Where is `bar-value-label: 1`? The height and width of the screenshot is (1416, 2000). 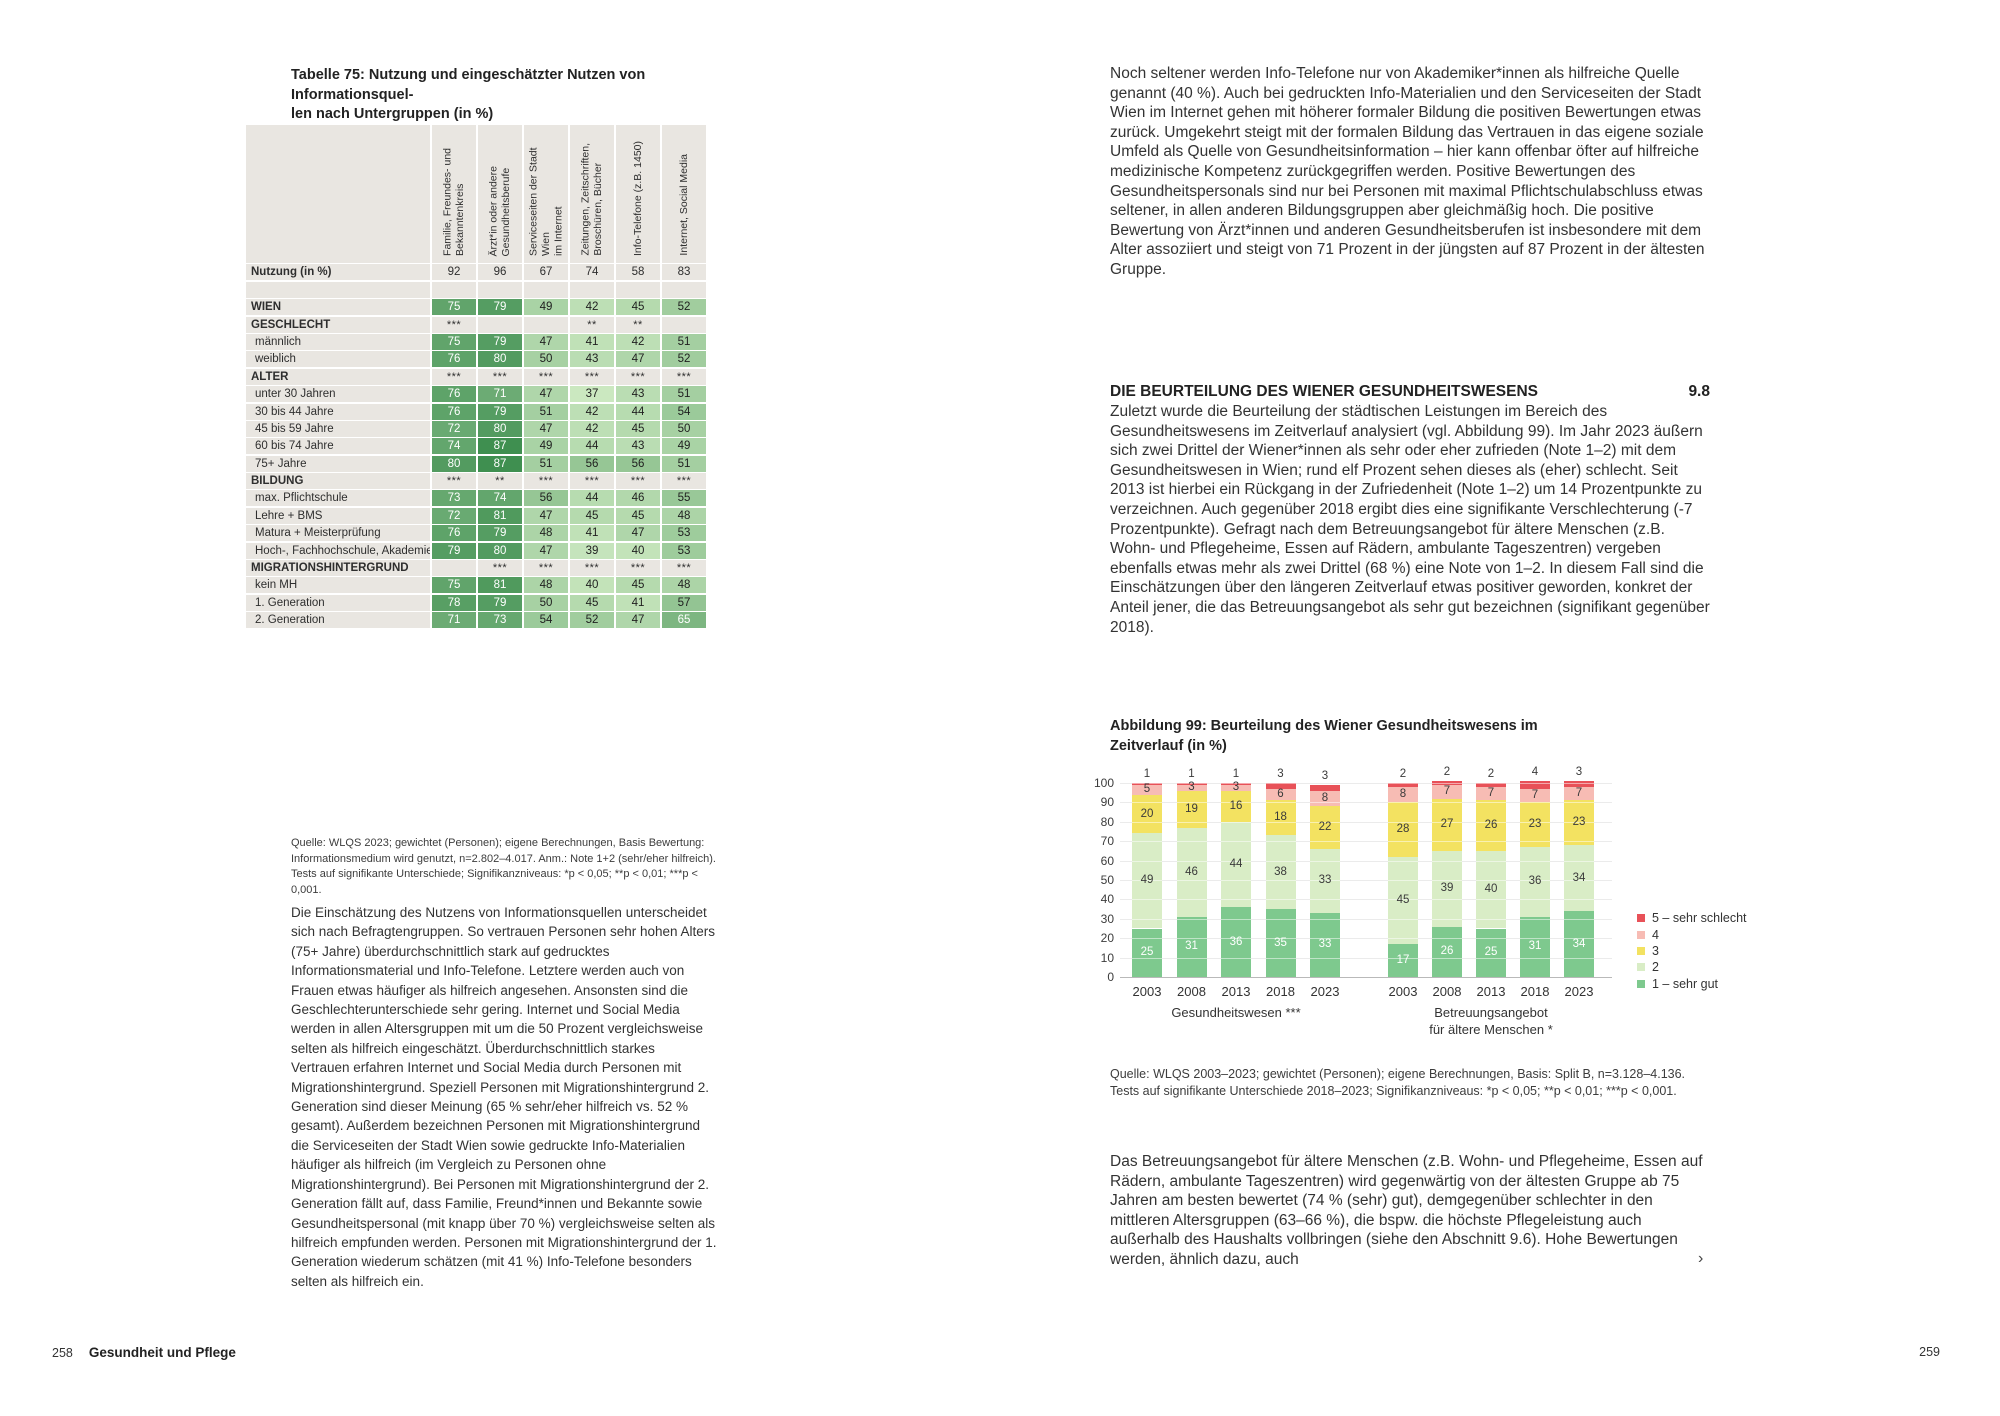 bar-value-label: 1 is located at coordinates (1191, 774).